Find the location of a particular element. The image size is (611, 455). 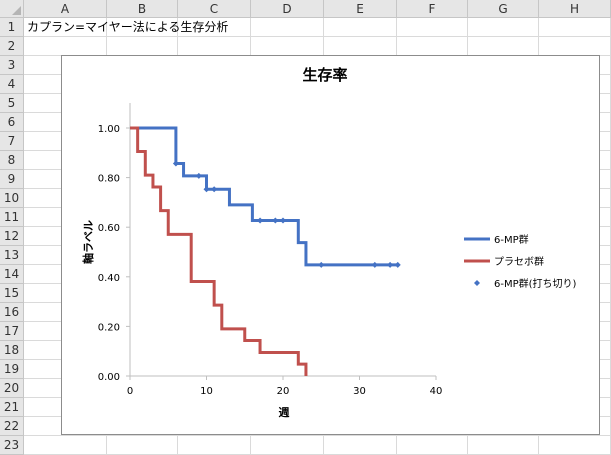

column-header-f: F is located at coordinates (432, 9).